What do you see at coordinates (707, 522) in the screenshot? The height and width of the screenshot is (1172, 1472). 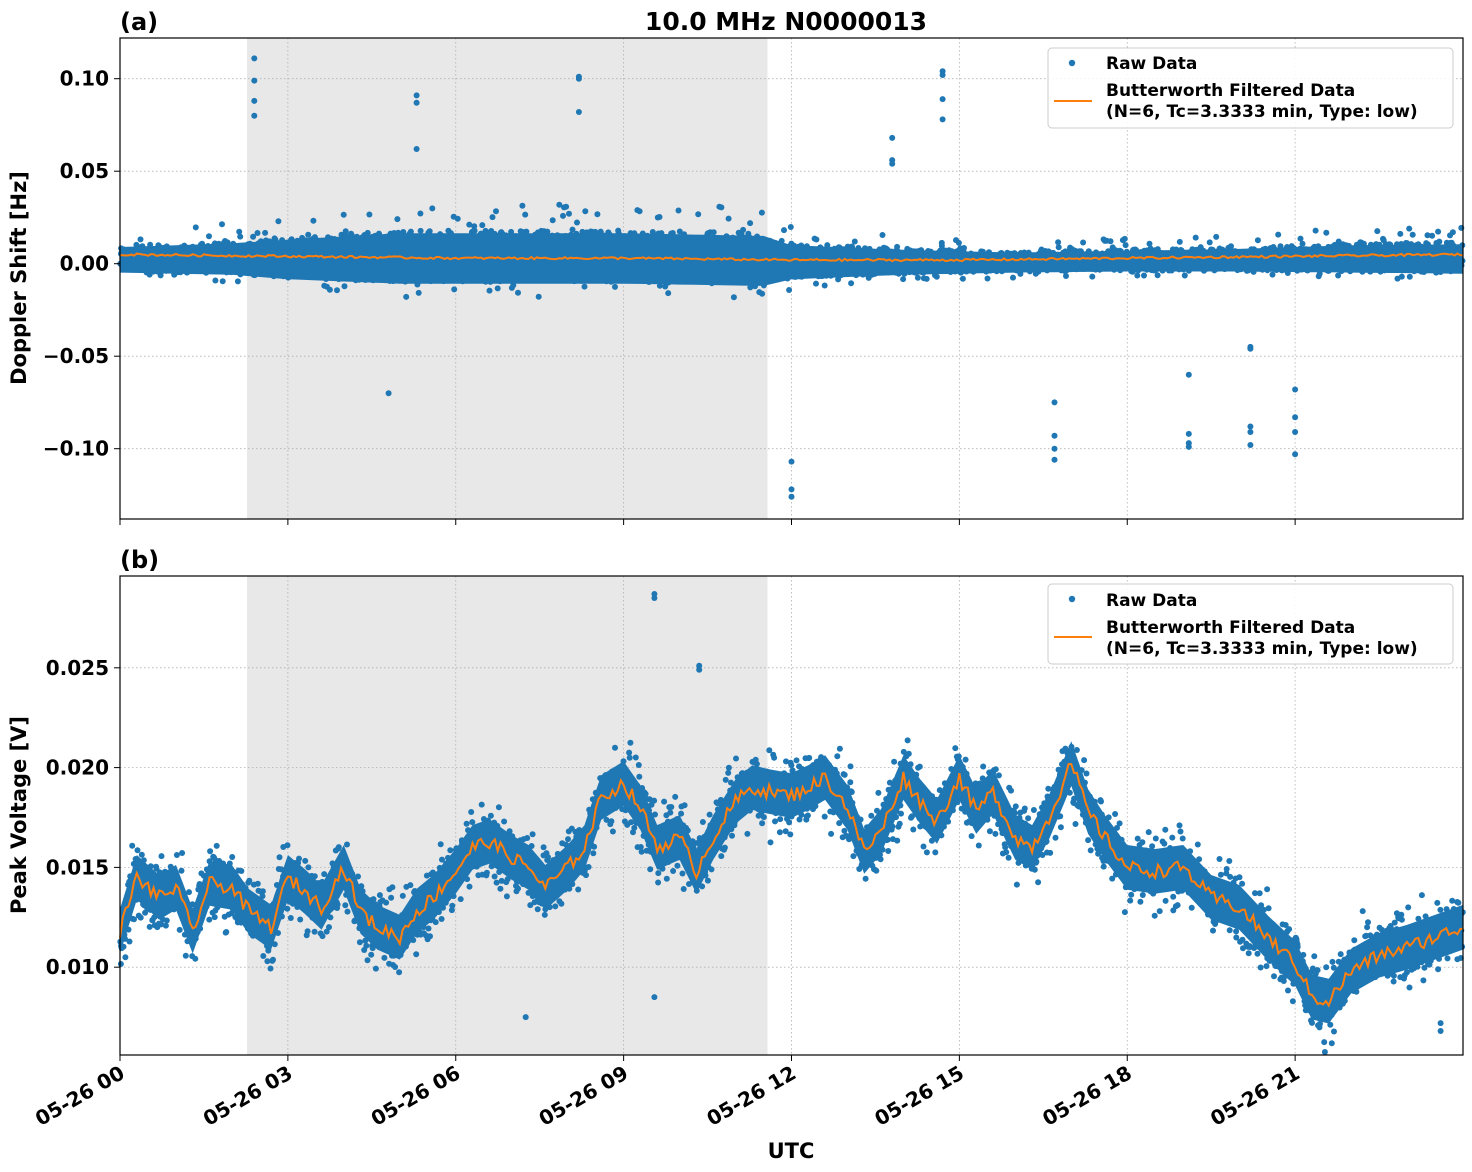 I see `panel-a-x-ticks` at bounding box center [707, 522].